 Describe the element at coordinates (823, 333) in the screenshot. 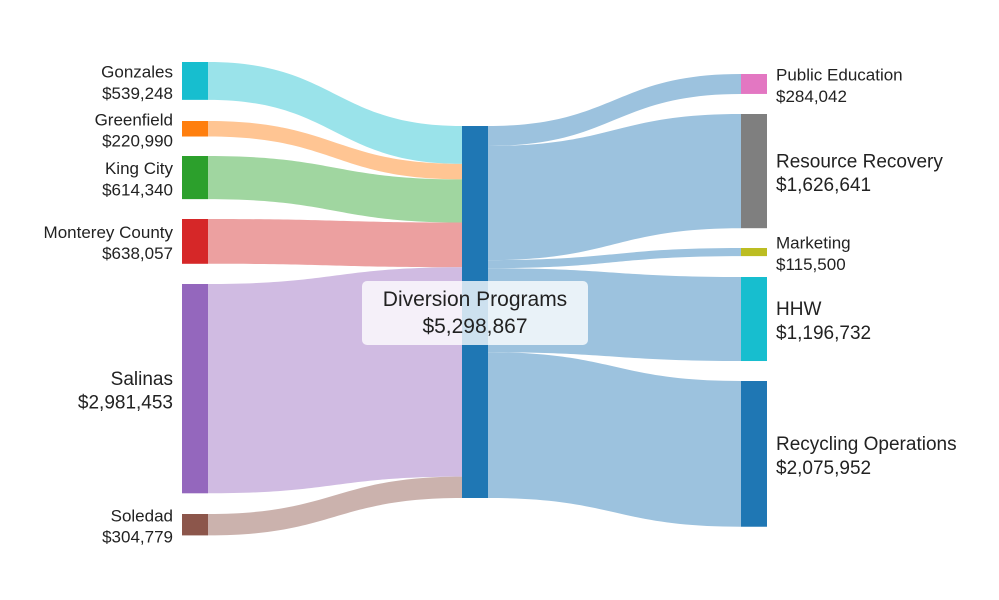

I see `target-label-value: $1,196,732` at that location.